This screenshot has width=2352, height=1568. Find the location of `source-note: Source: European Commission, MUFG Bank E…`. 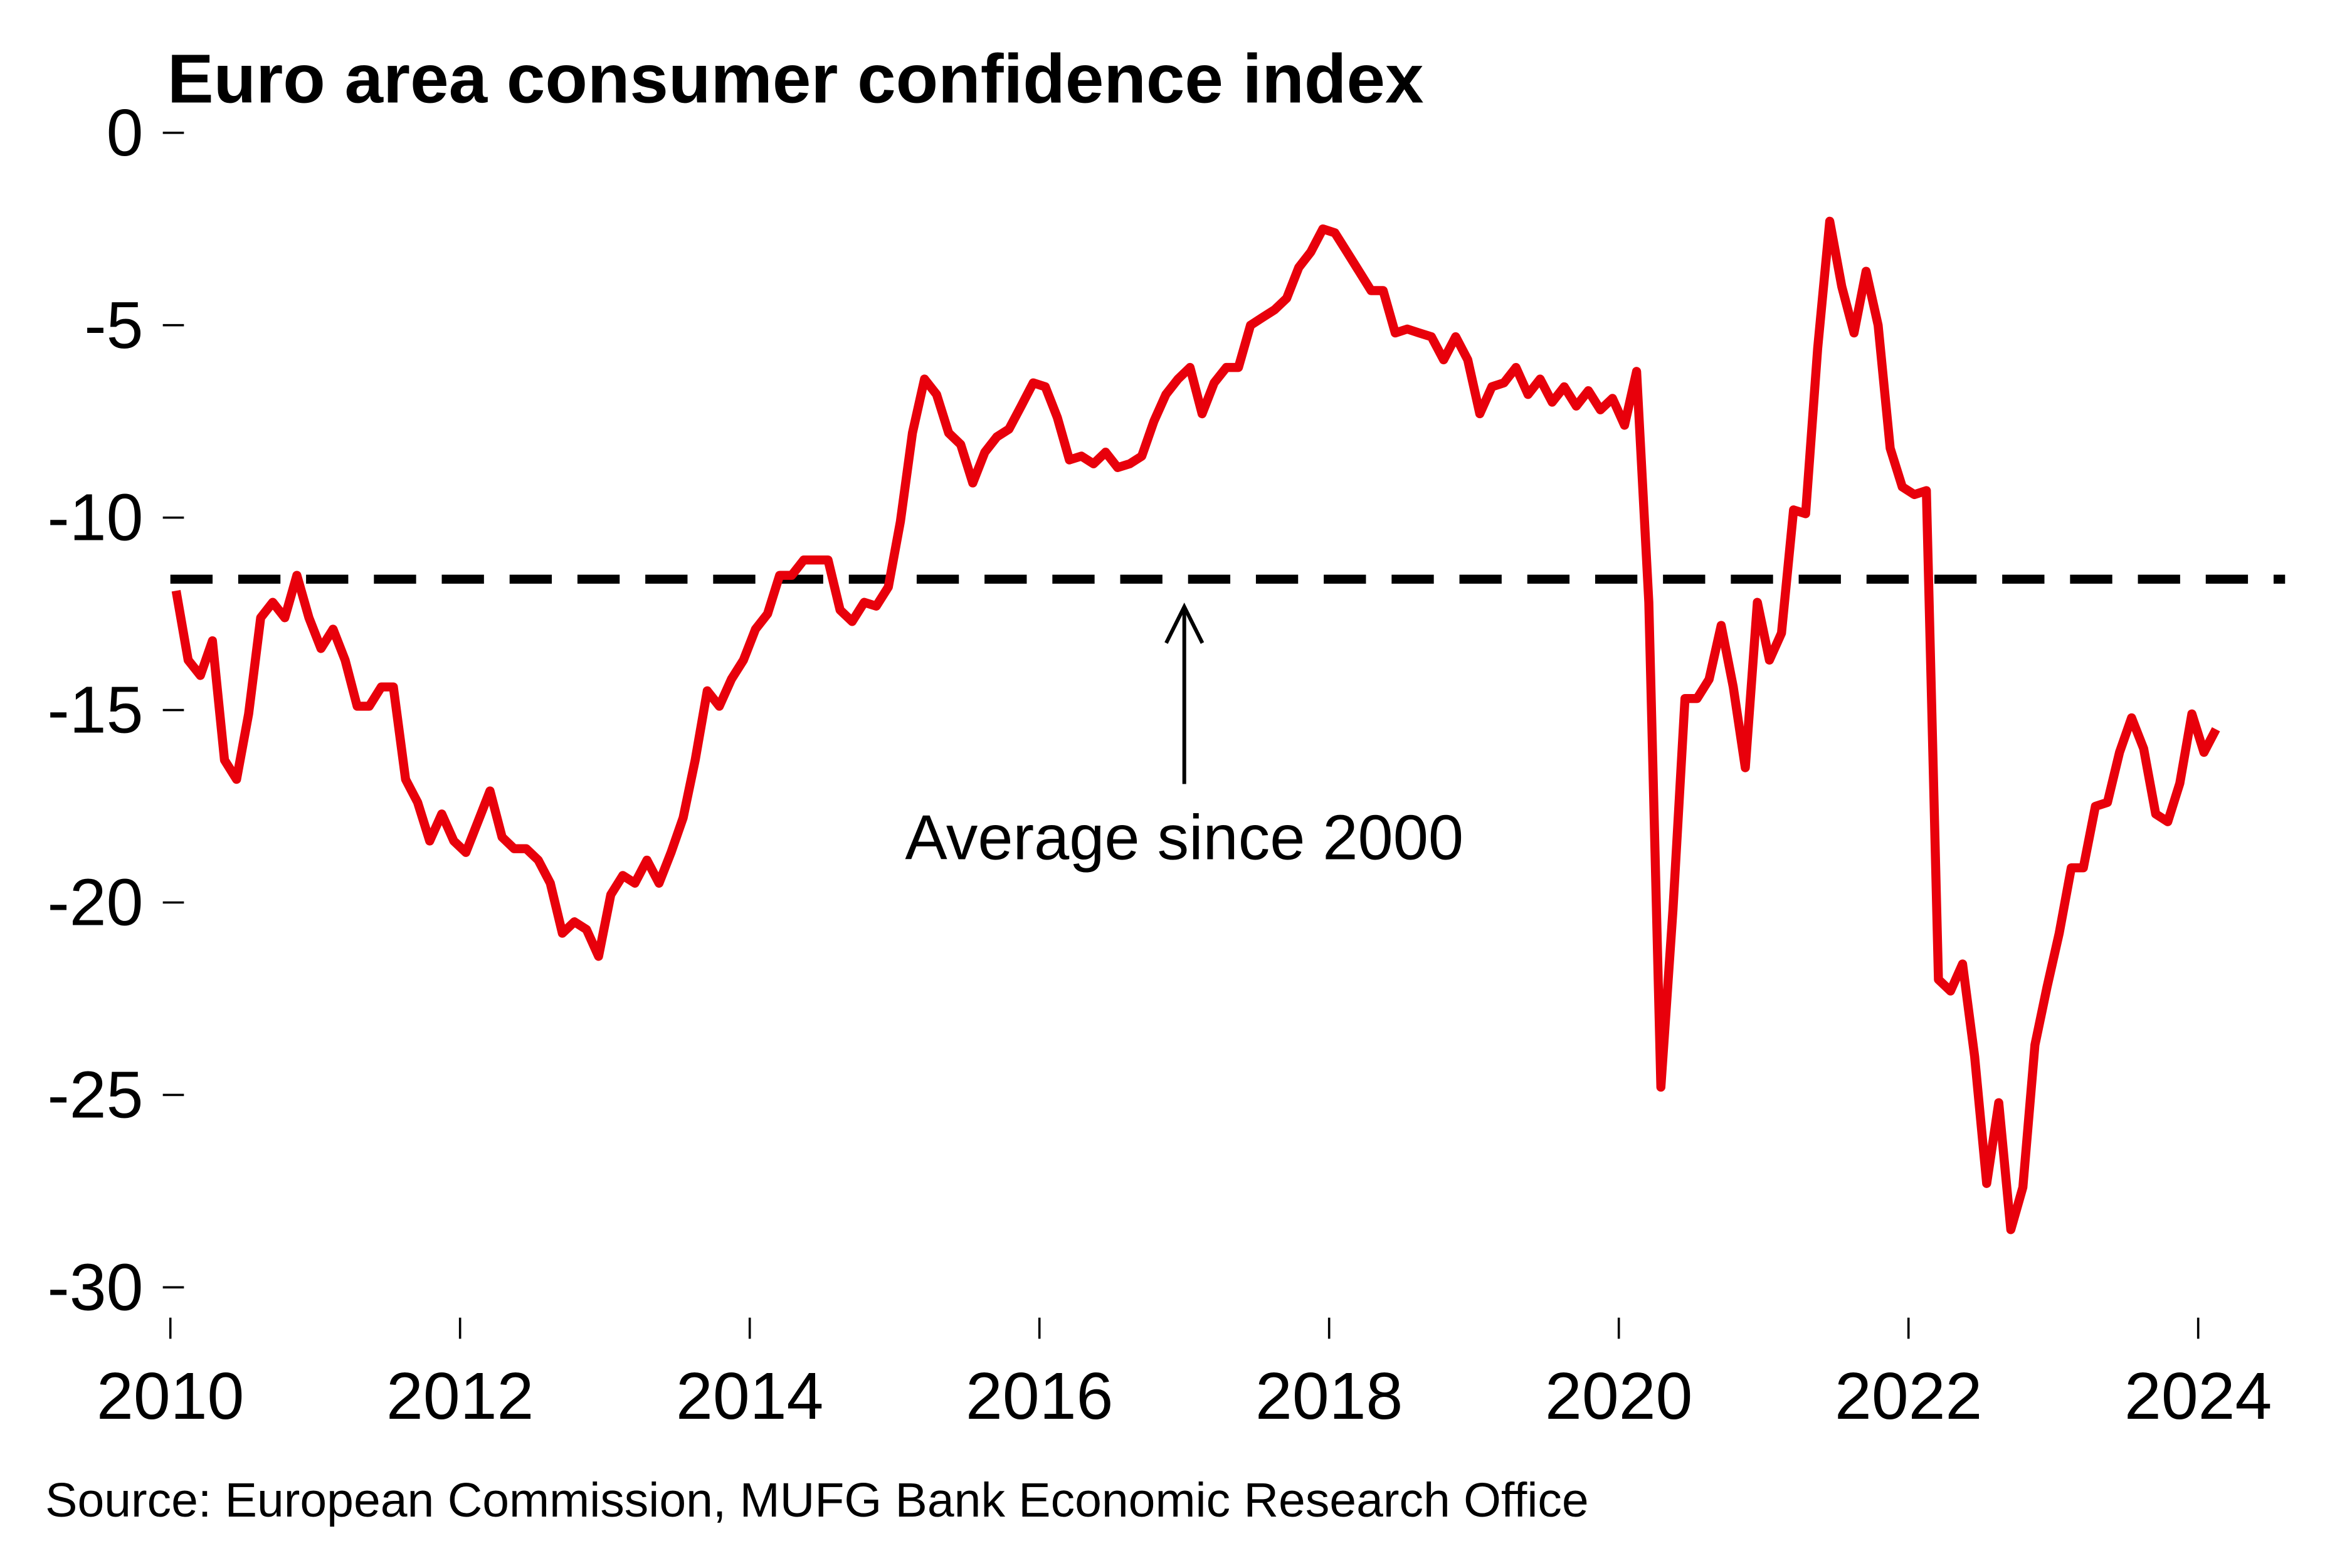

source-note: Source: European Commission, MUFG Bank E… is located at coordinates (817, 1500).